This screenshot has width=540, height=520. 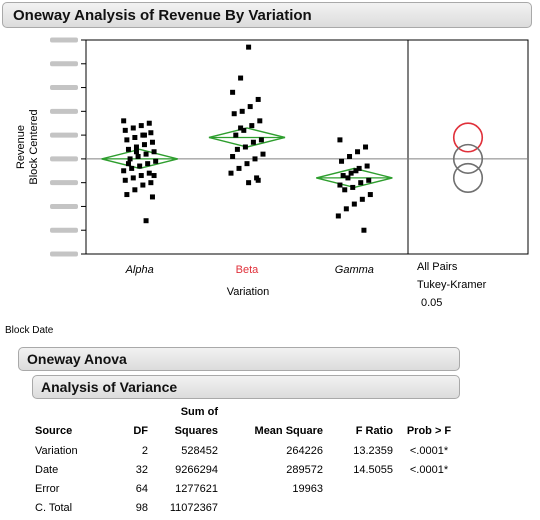 I want to click on anova-cell-ms: 289572, so click(x=304, y=470).